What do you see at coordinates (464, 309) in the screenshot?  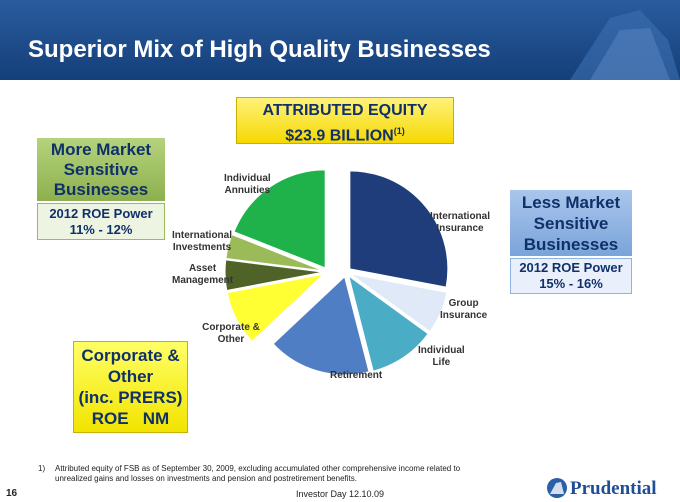 I see `pie-label: Group Insurance` at bounding box center [464, 309].